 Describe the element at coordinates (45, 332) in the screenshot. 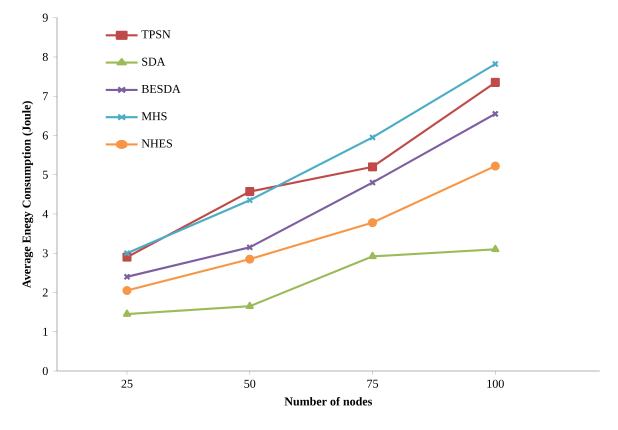

I see `y-tick-label: 1` at that location.